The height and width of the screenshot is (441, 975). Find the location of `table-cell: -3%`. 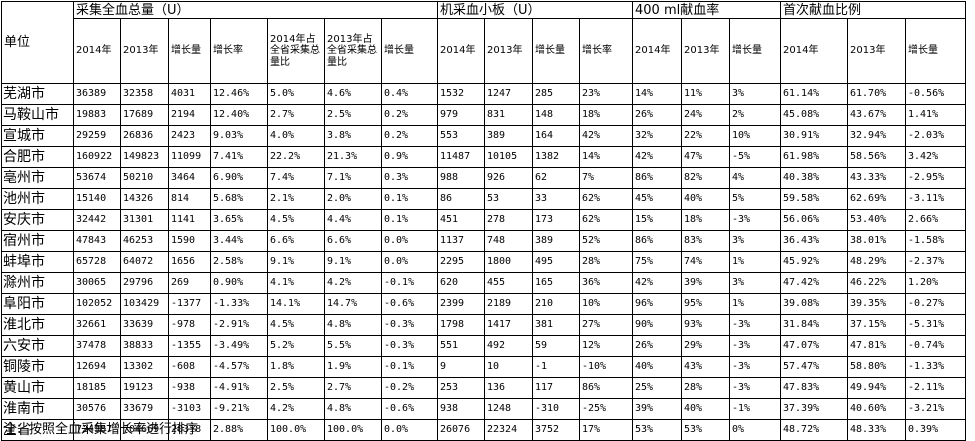

table-cell: -3% is located at coordinates (755, 325).